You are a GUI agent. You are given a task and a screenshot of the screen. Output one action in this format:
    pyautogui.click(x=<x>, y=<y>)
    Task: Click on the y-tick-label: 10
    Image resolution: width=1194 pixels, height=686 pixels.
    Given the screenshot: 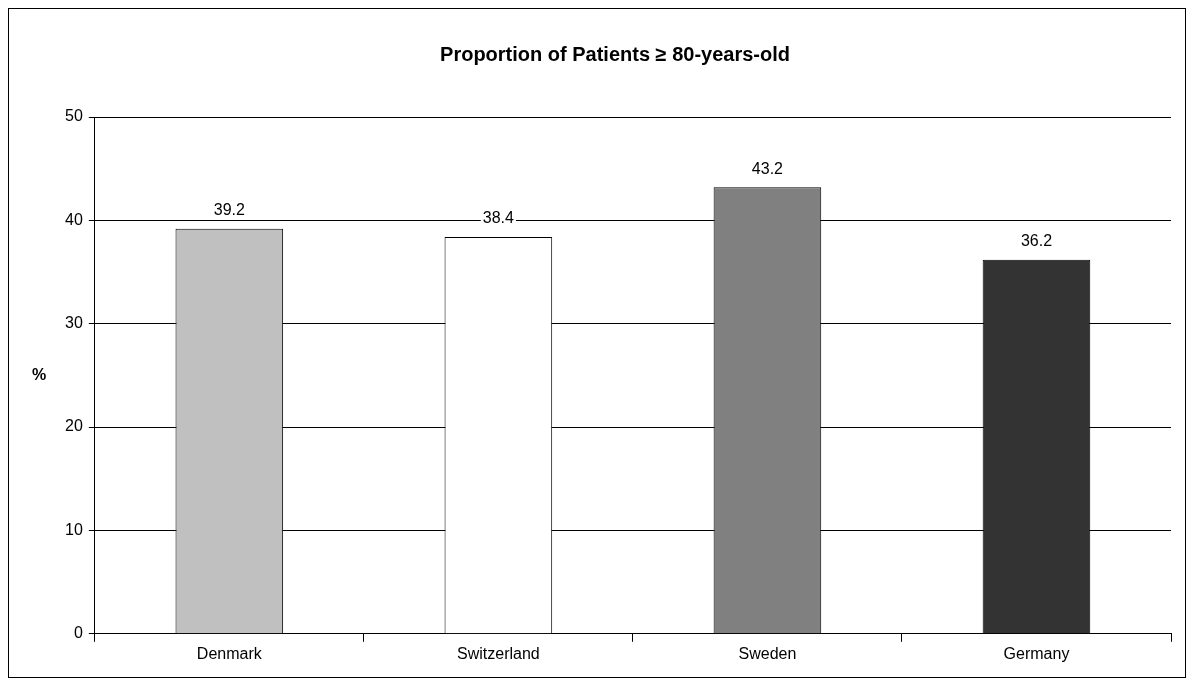 What is the action you would take?
    pyautogui.click(x=74, y=529)
    